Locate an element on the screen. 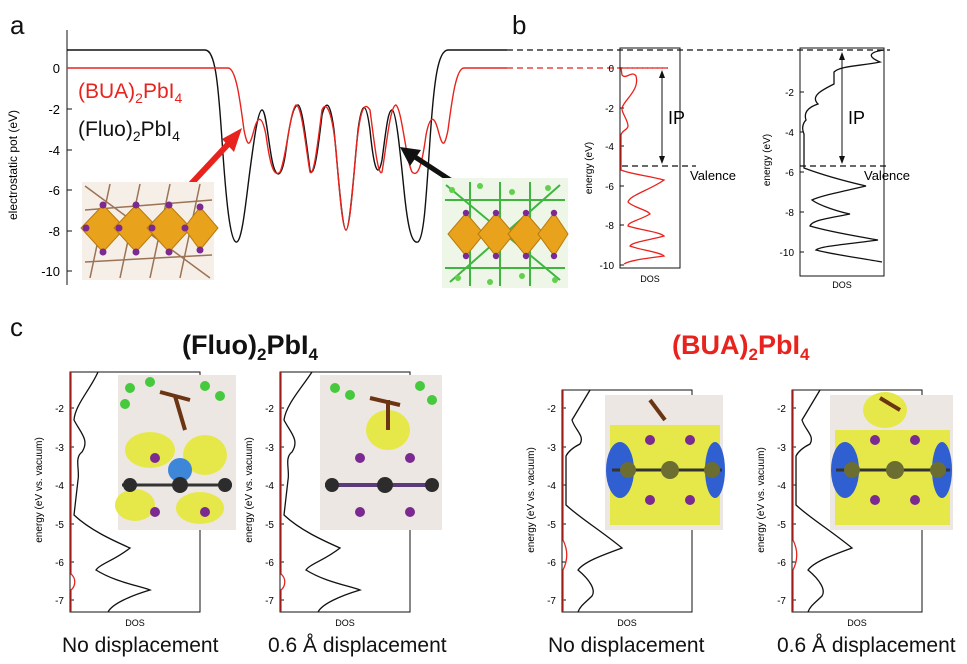 This screenshot has width=967, height=664. panel-c-title-bua: (BUA)2PbI4 is located at coordinates (741, 347).